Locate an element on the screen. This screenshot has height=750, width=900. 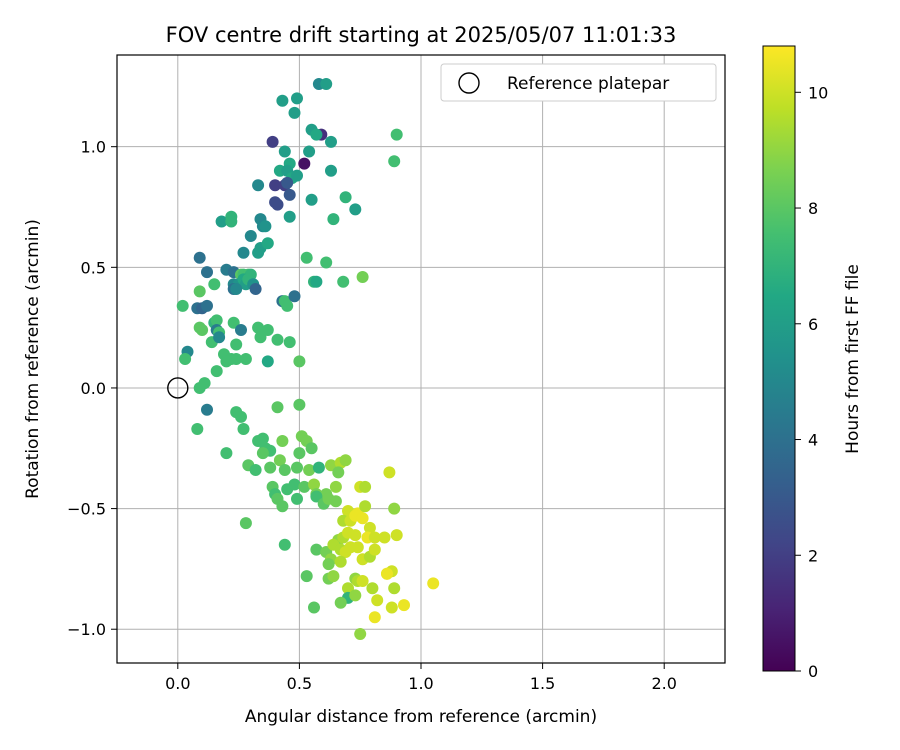
colorbar-tick-label: 4 is located at coordinates (813, 440).